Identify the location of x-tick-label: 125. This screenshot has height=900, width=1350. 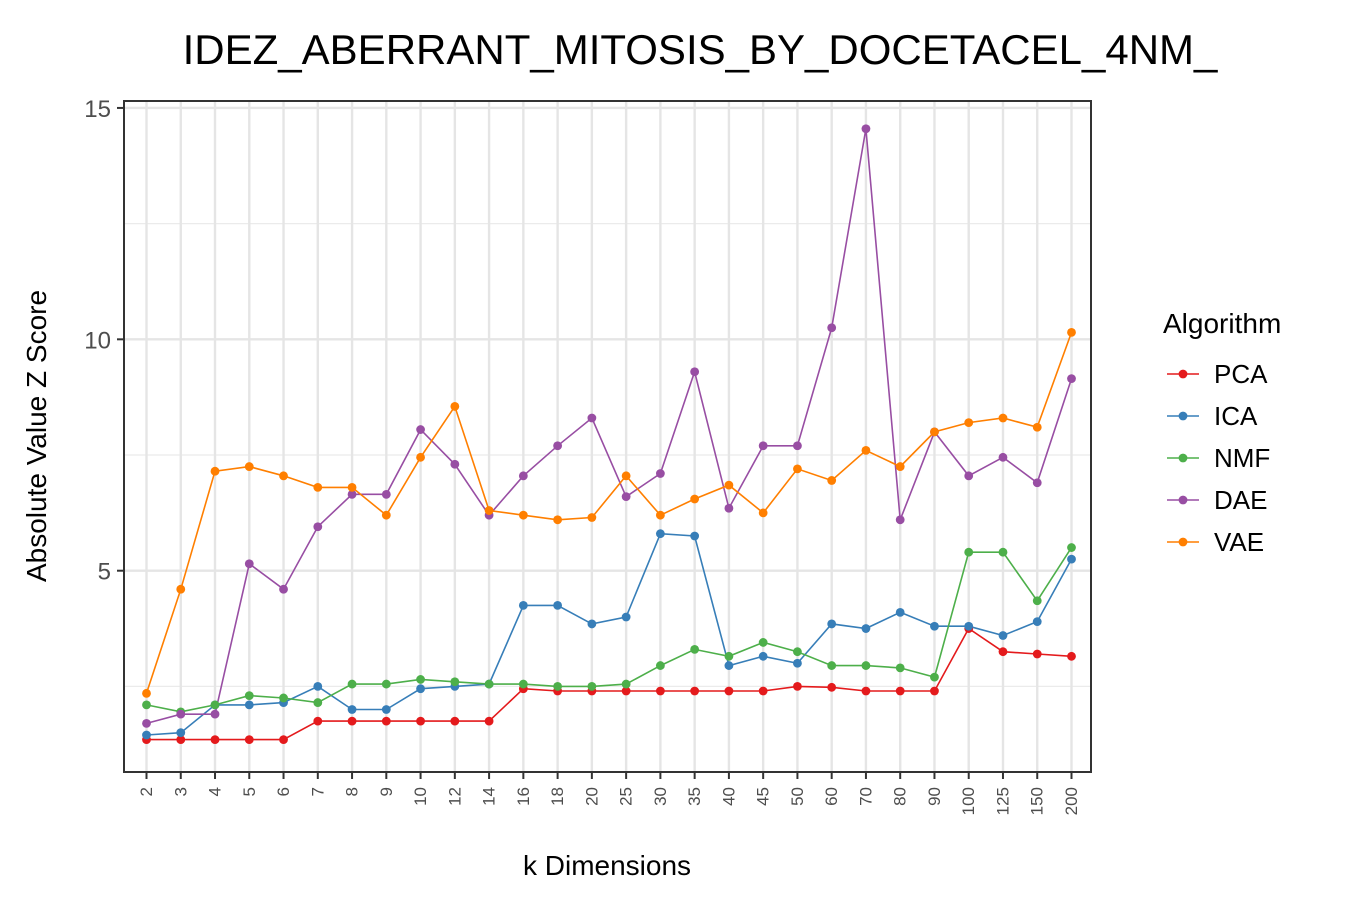
(1002, 801).